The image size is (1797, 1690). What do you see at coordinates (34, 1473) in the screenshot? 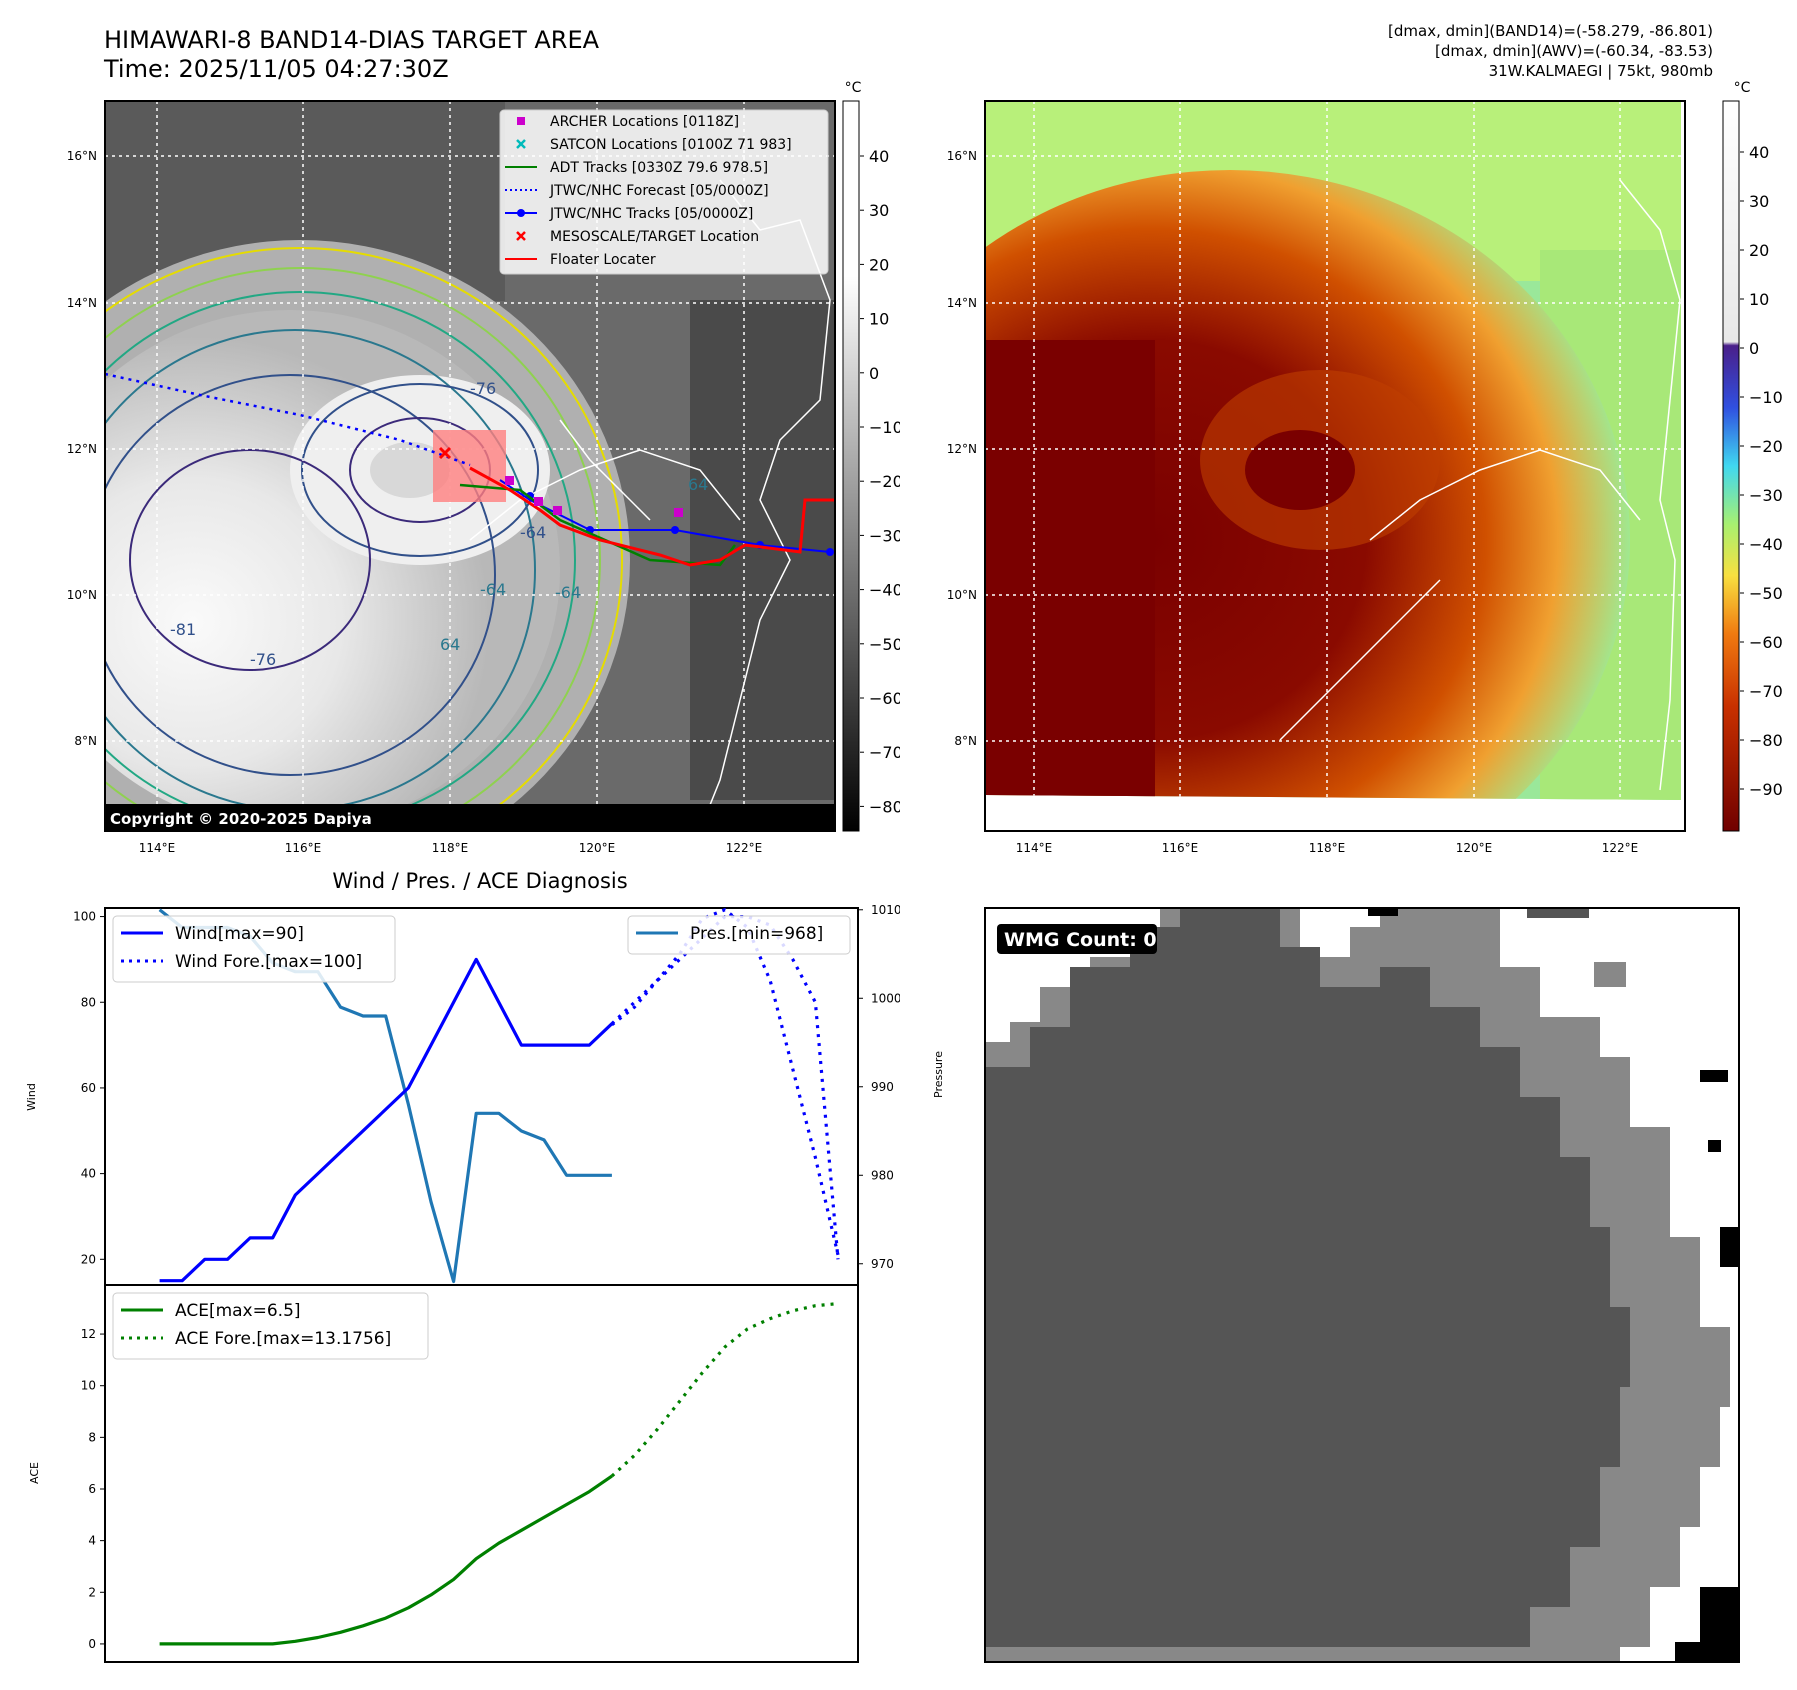
I see `ace-ylabel: ACE` at bounding box center [34, 1473].